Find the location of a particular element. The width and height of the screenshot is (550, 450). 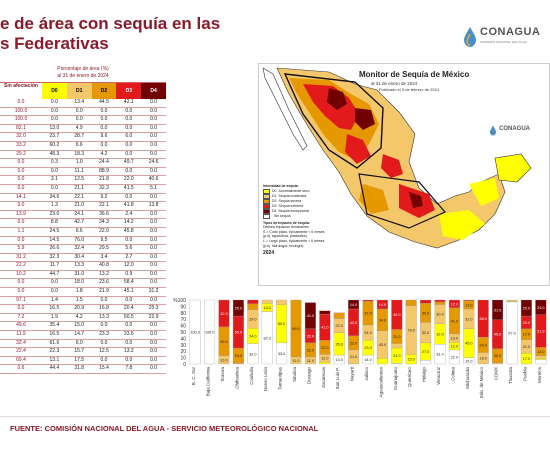

slide-title-line2: s Federativas is located at coordinates (54, 43).